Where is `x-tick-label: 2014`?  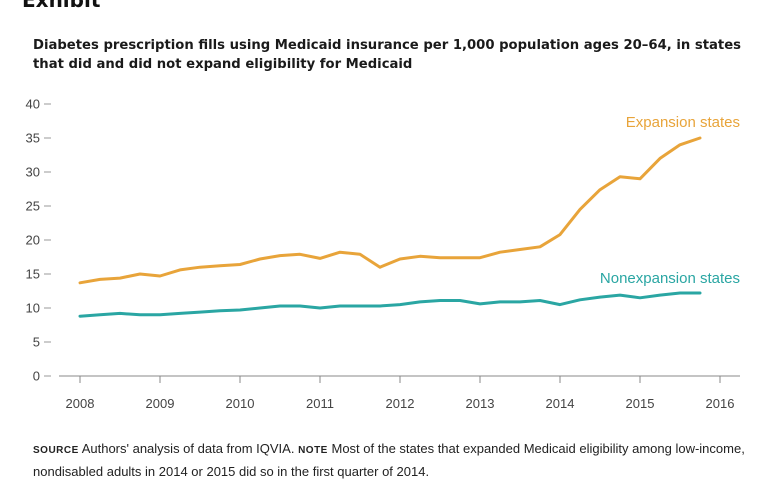 x-tick-label: 2014 is located at coordinates (560, 403).